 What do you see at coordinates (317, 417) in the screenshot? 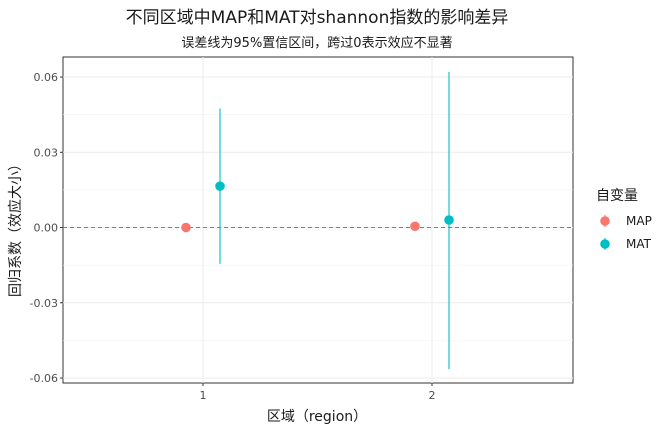
I see `x-axis-title: 区域（region）` at bounding box center [317, 417].